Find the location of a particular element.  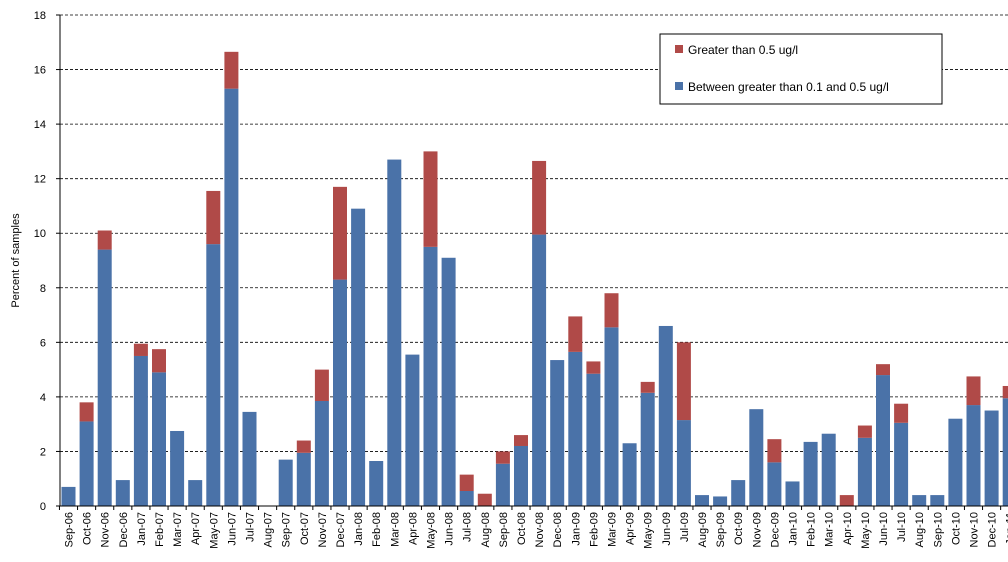

x-tick-label: Jul-08 is located at coordinates (468, 527).